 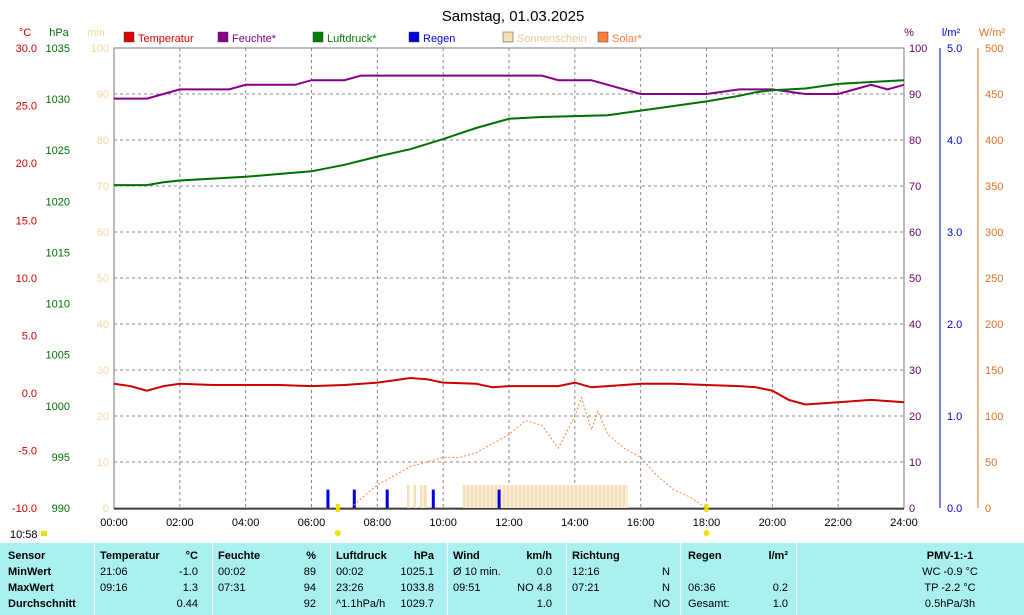 I want to click on rain-axis-tick: 3.0, so click(x=954, y=233).